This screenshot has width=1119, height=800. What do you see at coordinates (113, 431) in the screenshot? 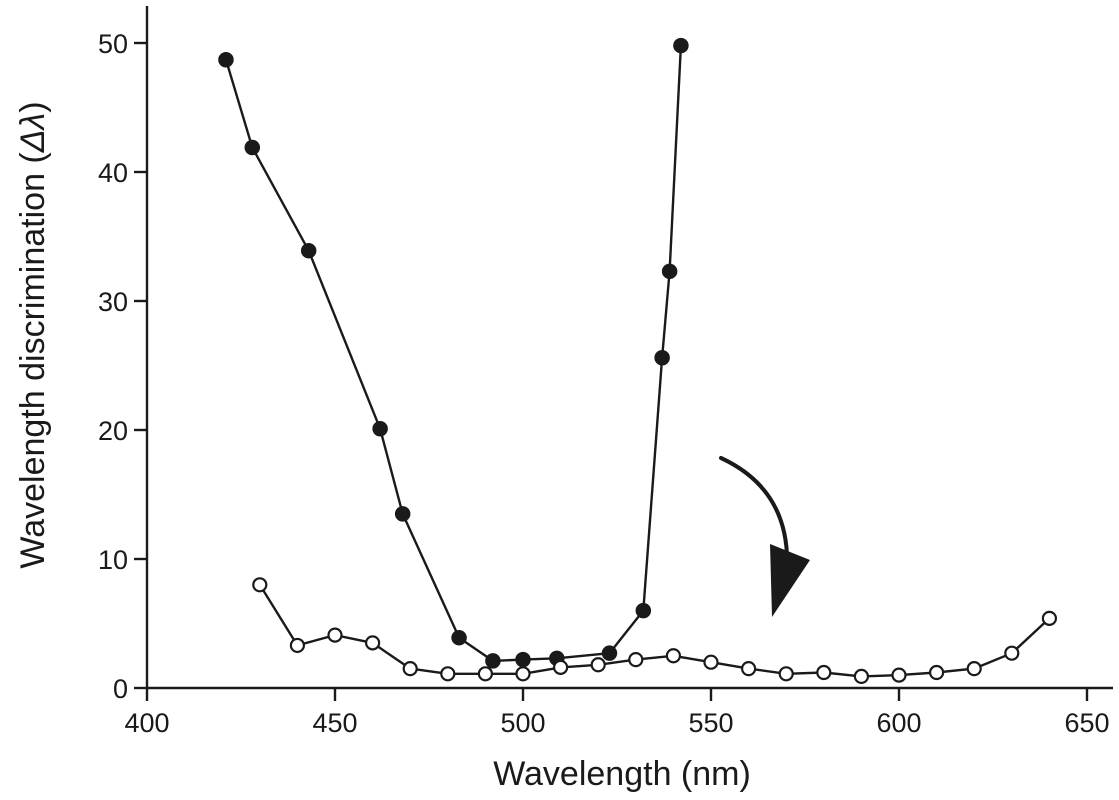
I see `y-tick-label: 20` at bounding box center [113, 431].